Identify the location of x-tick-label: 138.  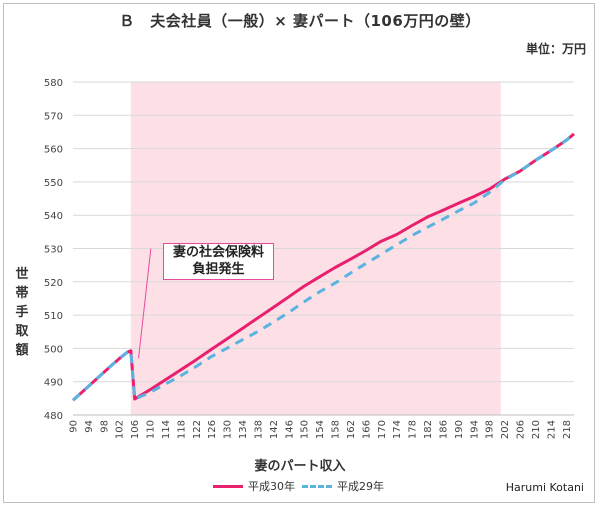
(258, 429).